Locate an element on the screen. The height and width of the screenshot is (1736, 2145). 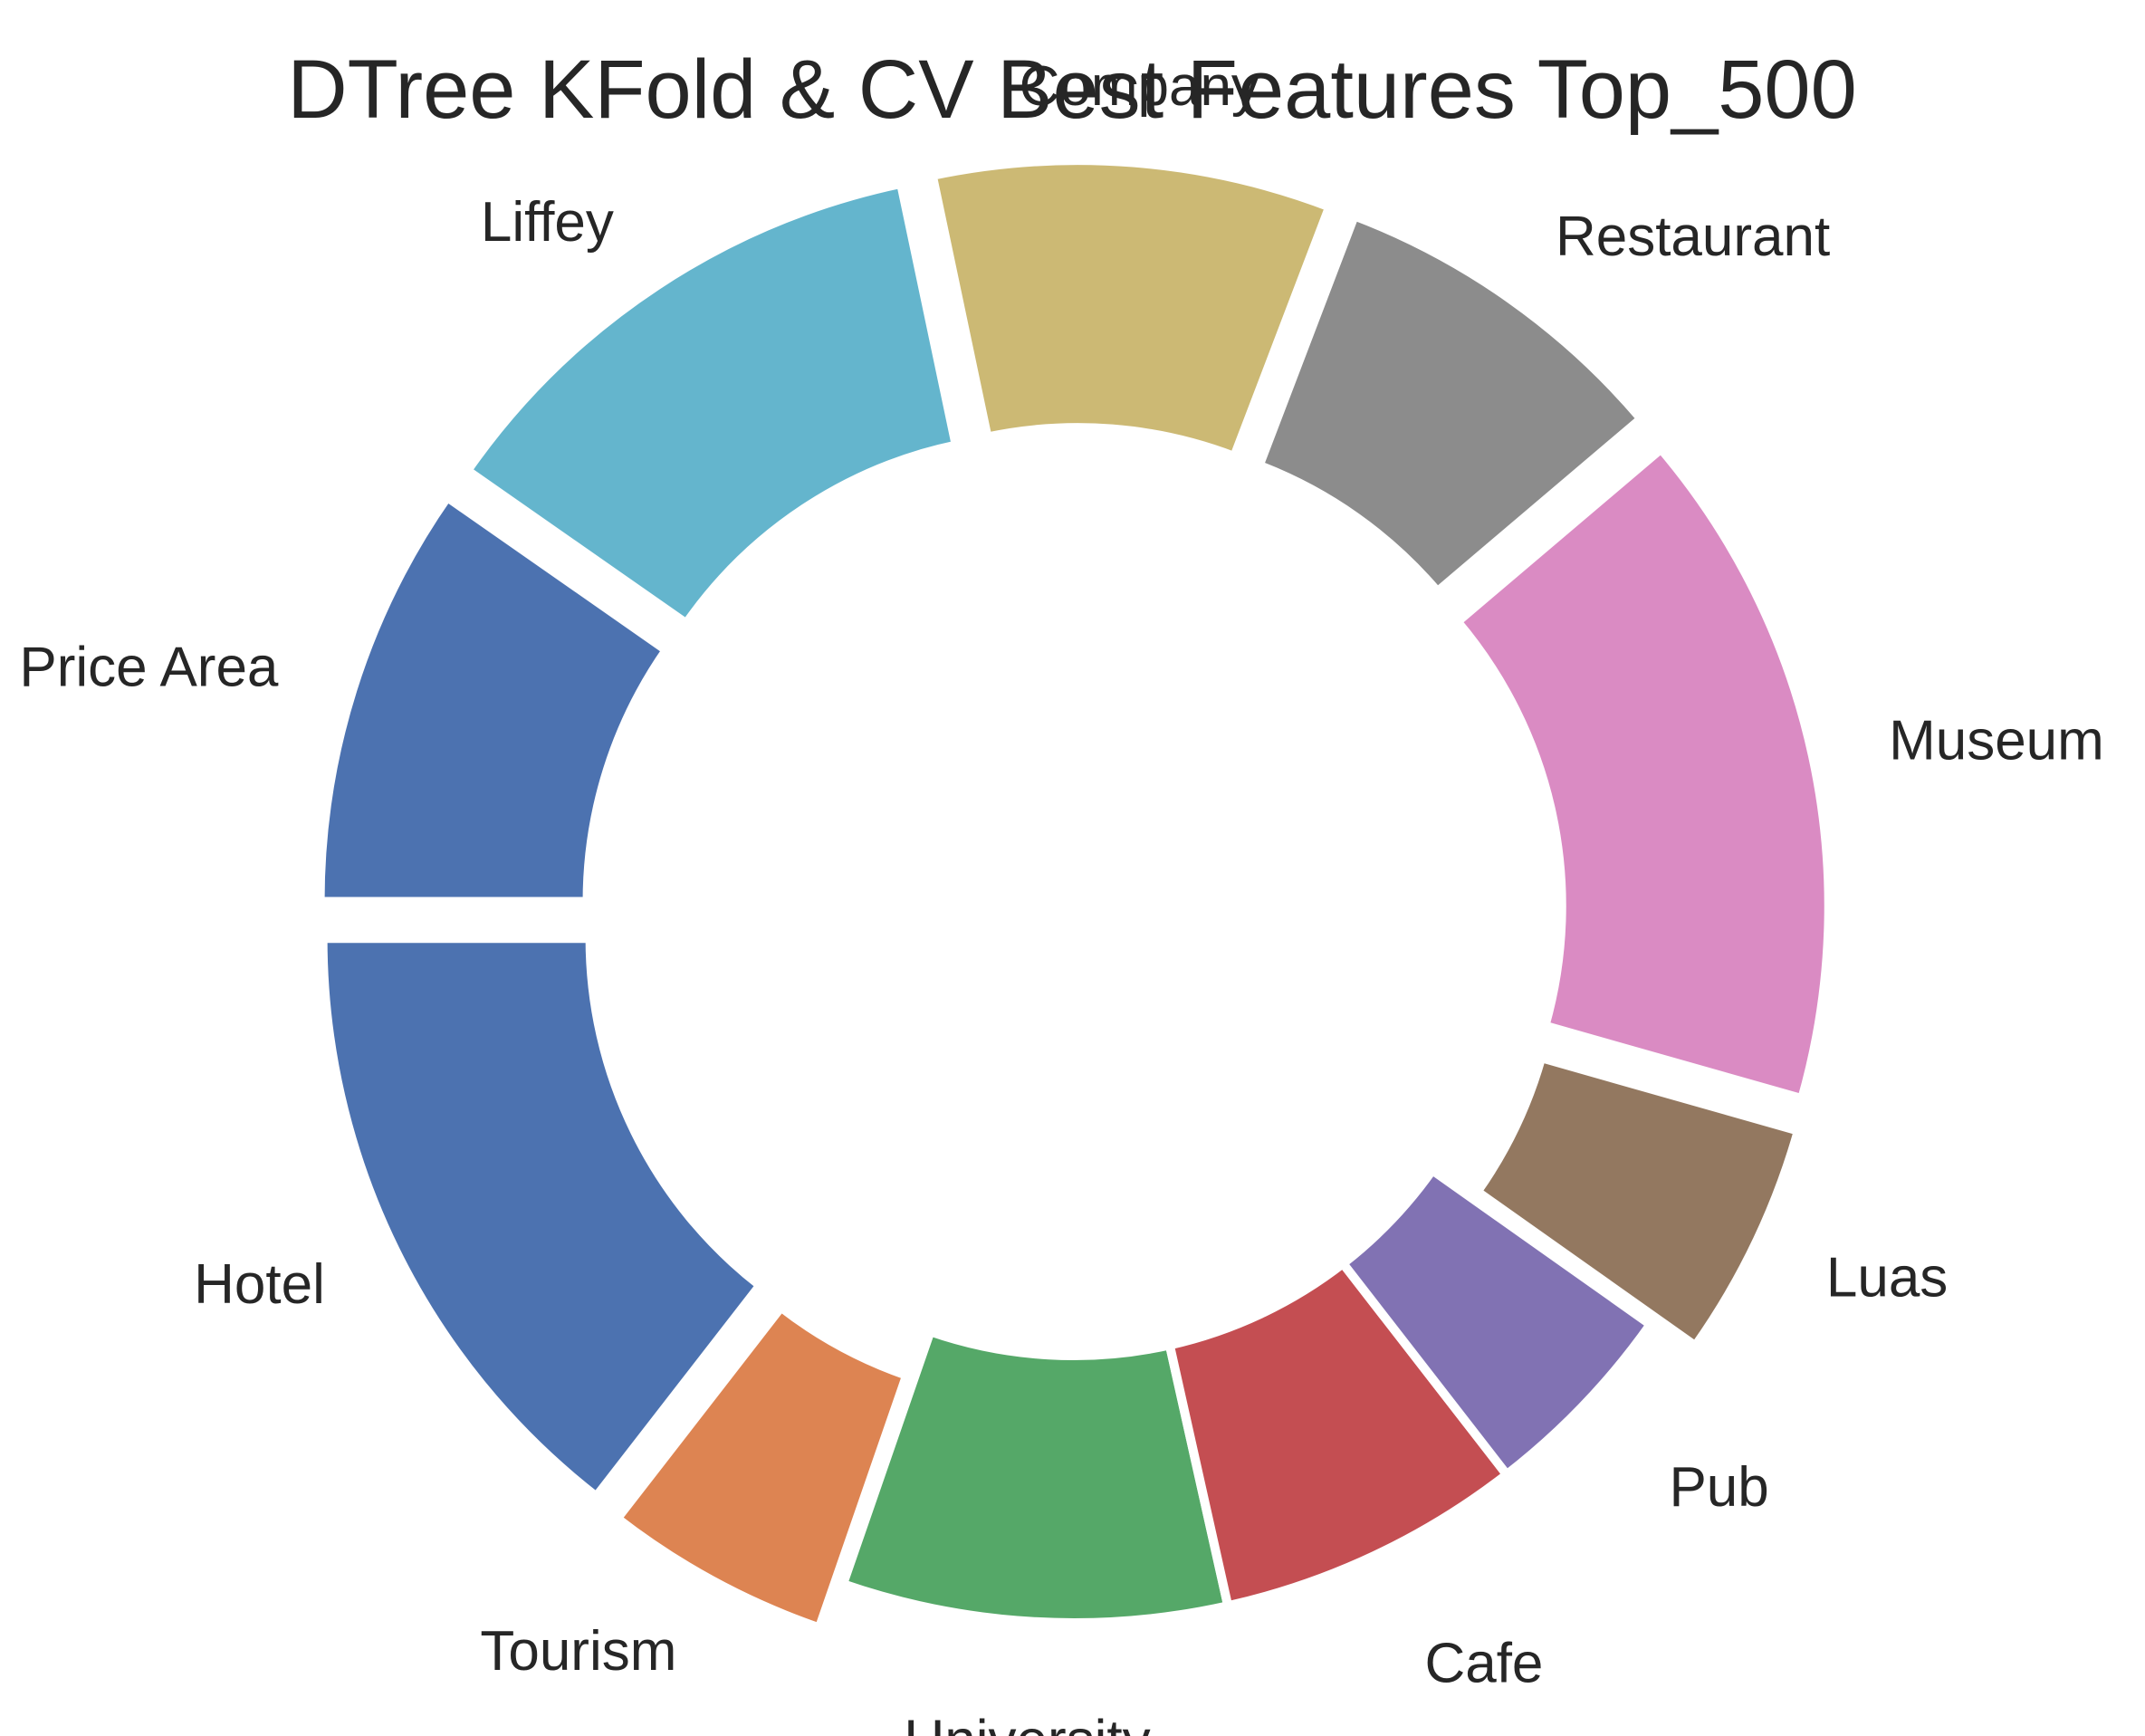
slice-label-university: University is located at coordinates (1027, 1723).